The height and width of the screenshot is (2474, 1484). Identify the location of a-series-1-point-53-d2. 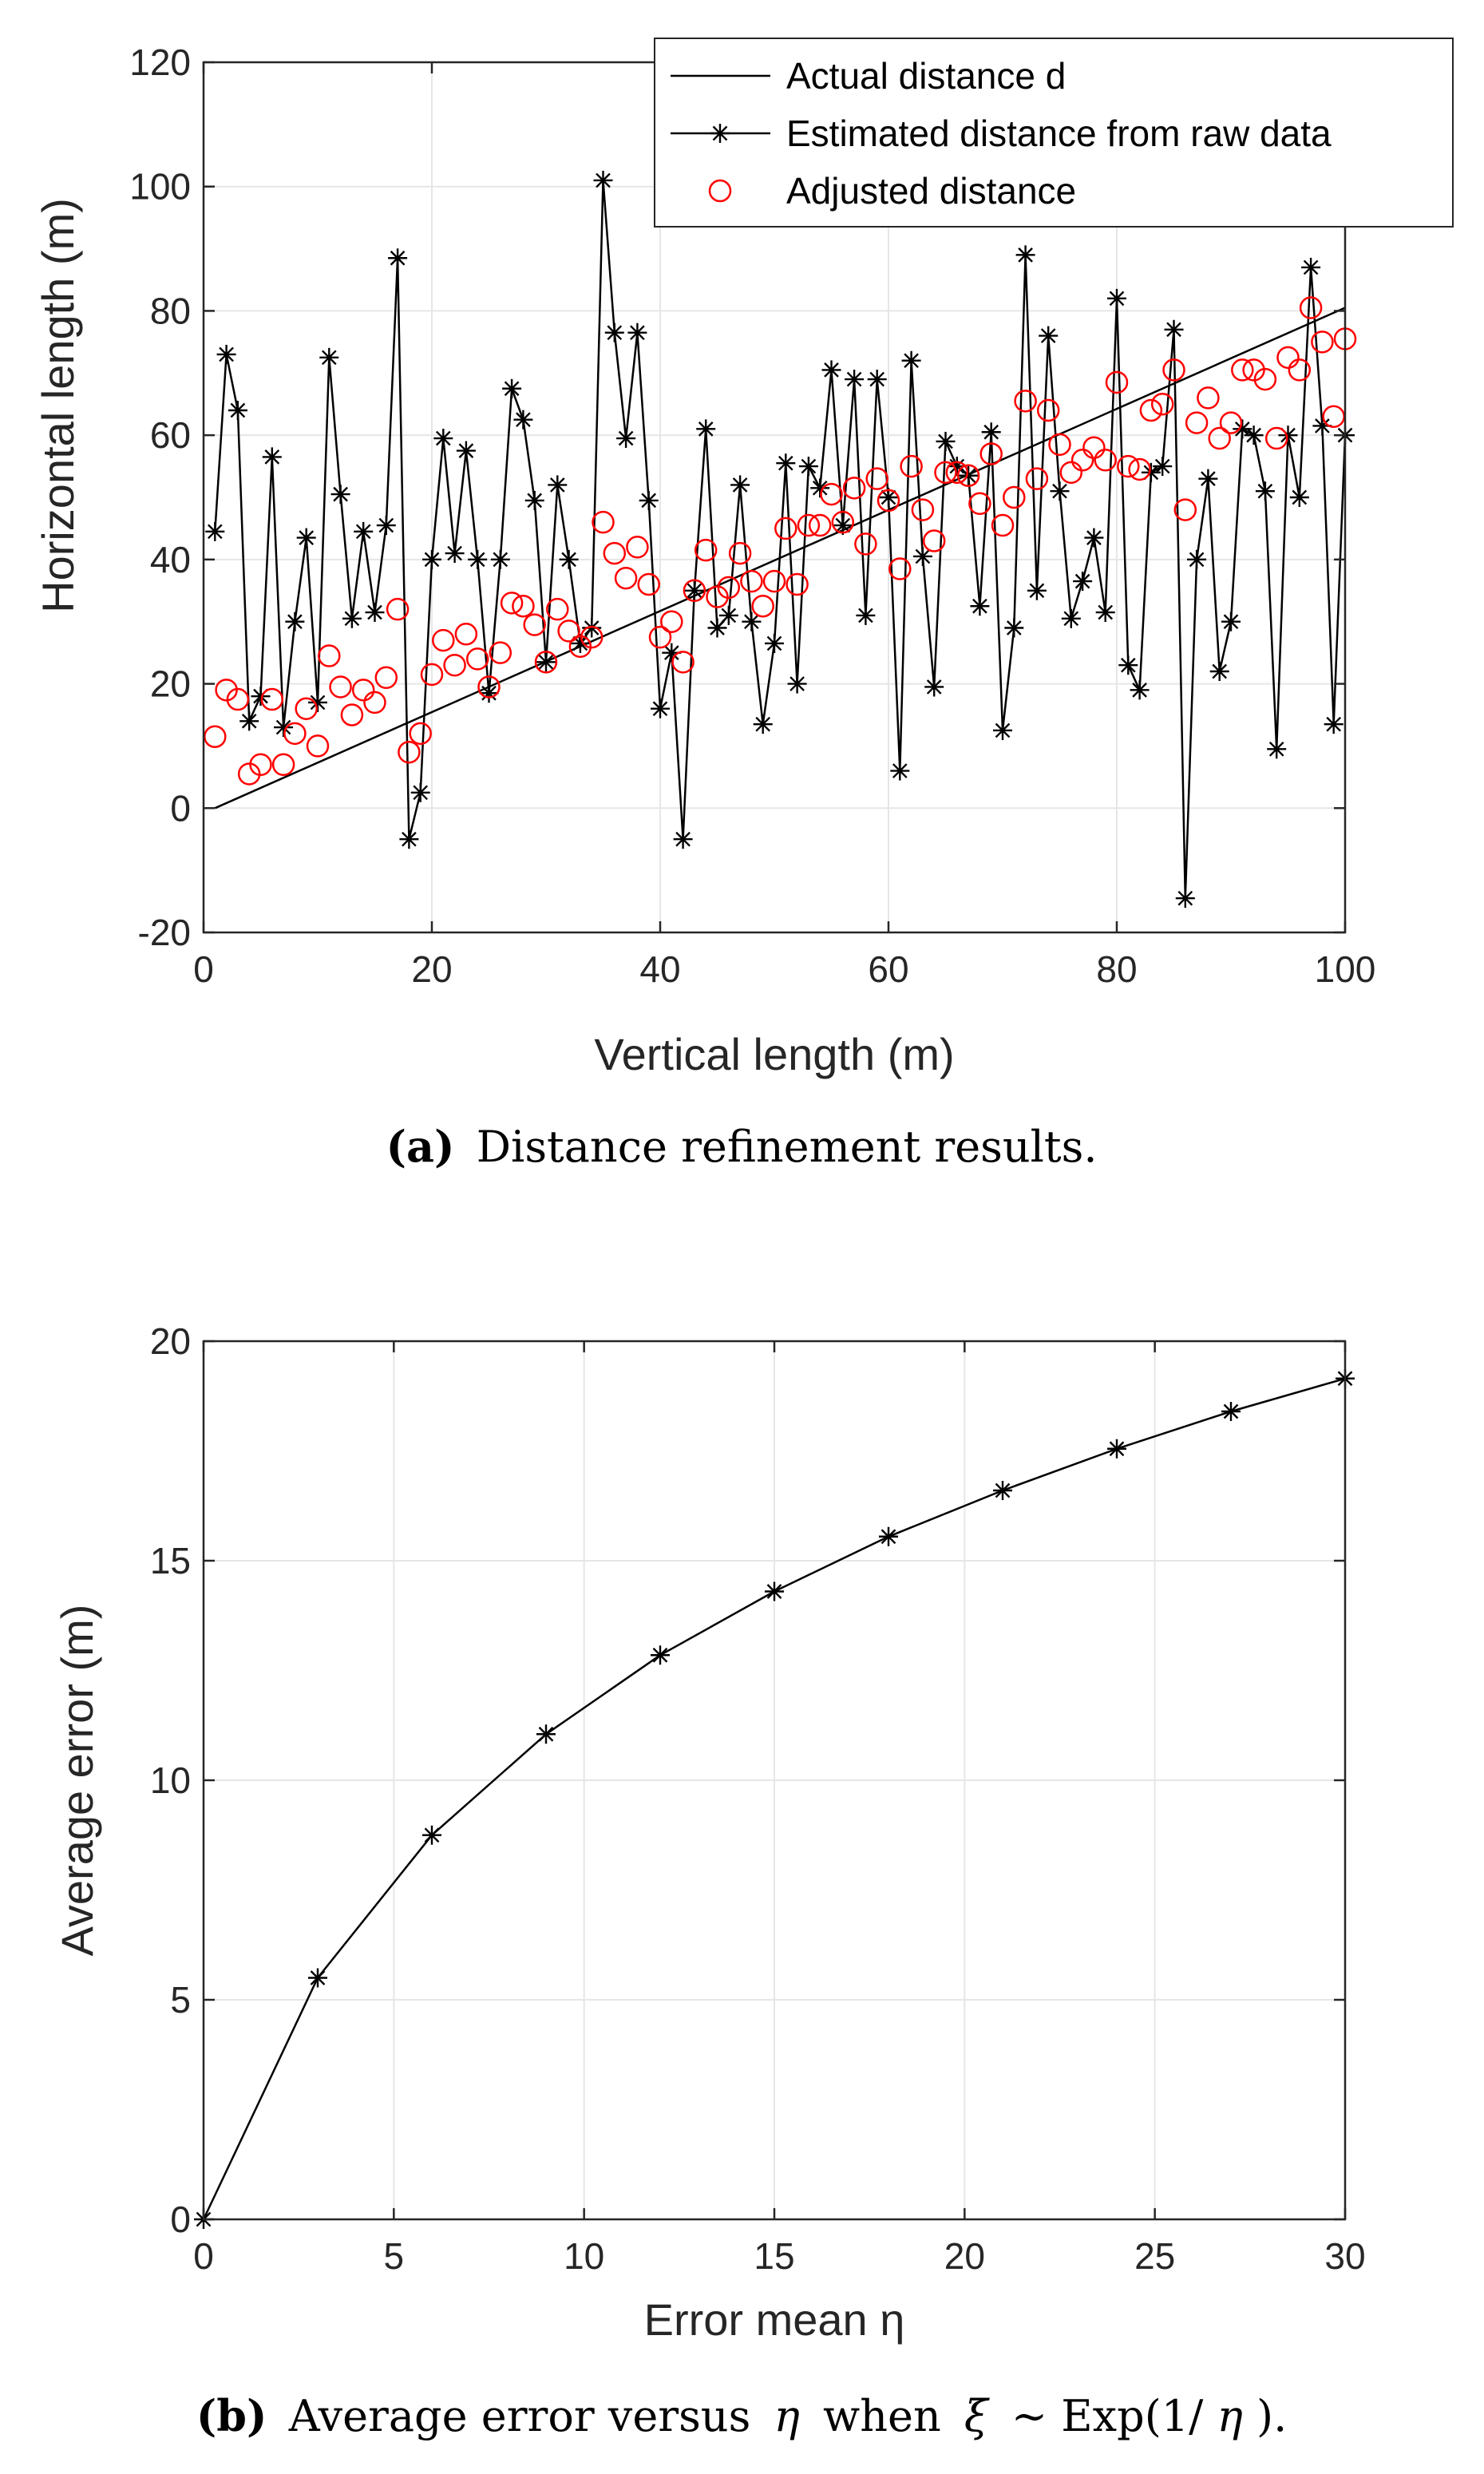
(820, 488).